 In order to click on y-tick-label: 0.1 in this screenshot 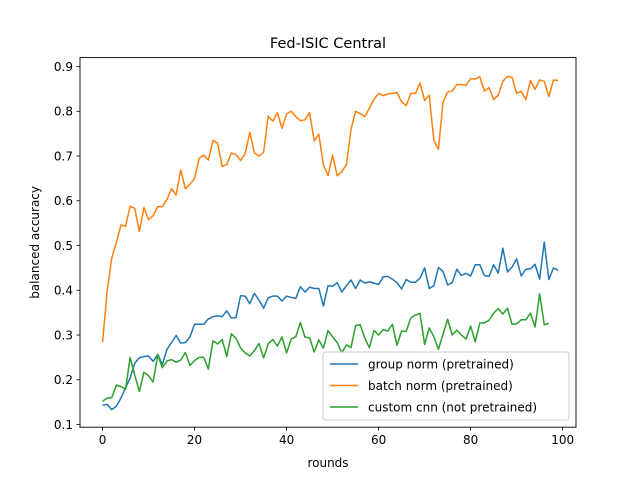, I will do `click(63, 425)`.